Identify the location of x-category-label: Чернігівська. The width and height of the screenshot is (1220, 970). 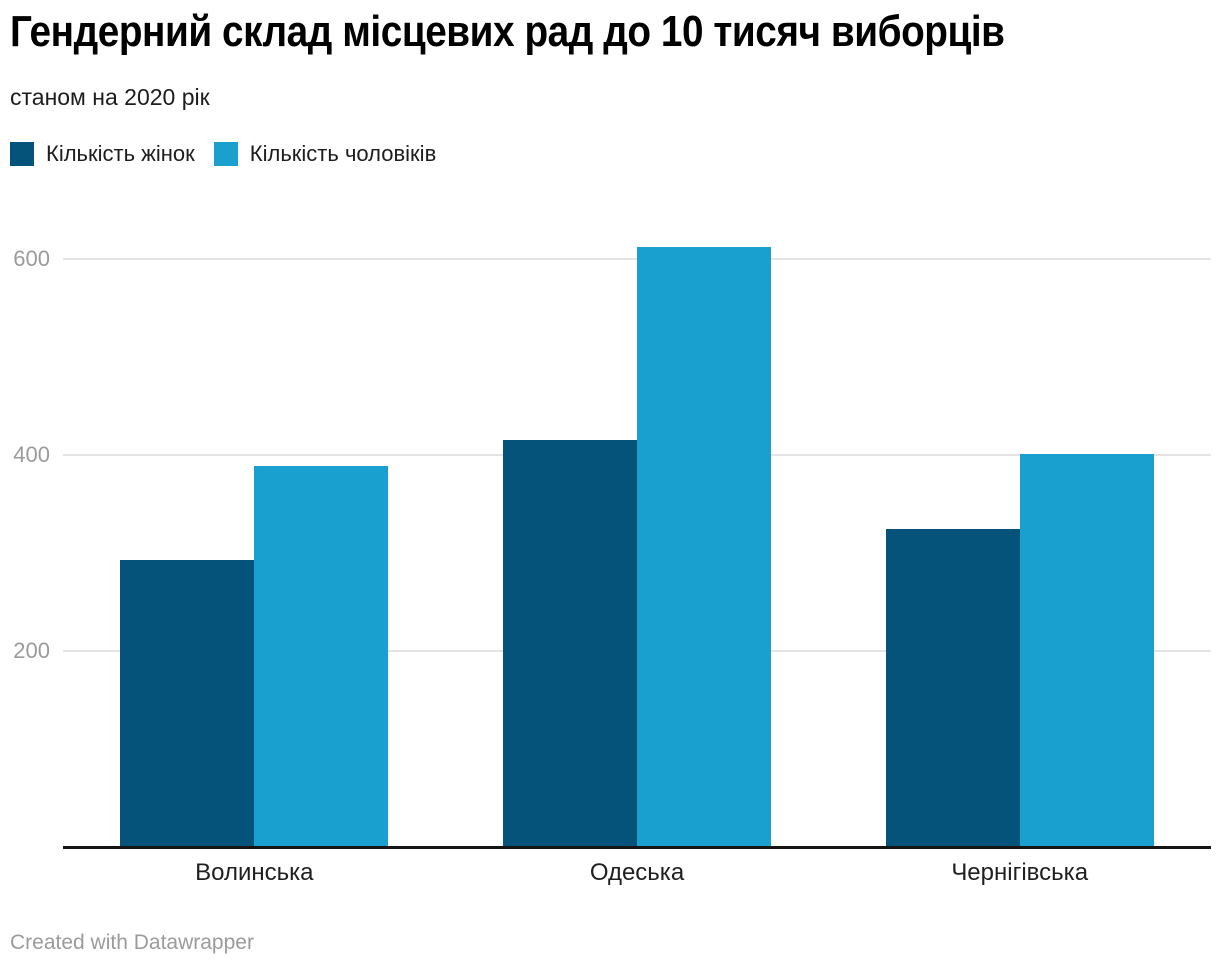
(1020, 872).